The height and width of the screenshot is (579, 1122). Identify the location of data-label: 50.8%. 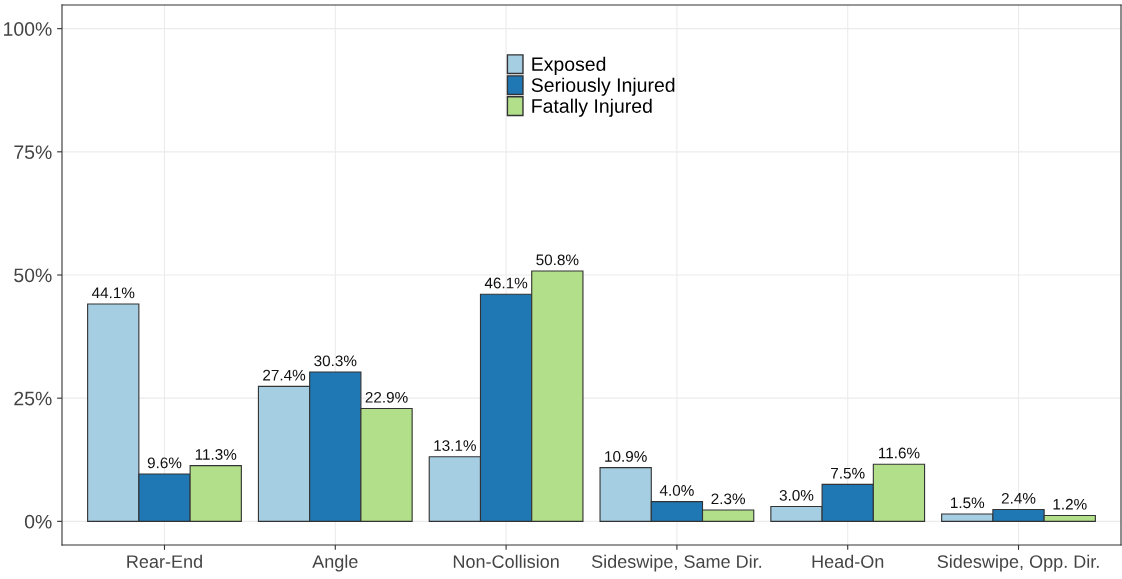
(557, 260).